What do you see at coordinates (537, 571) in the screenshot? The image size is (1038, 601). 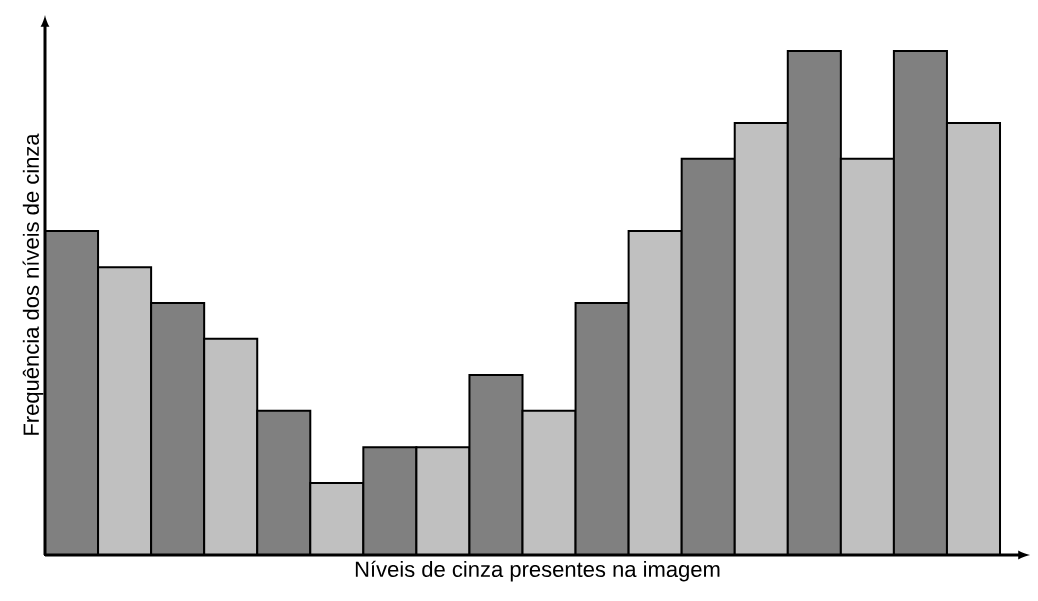 I see `x-axis-title: Níveis de cinza presentes na imagem` at bounding box center [537, 571].